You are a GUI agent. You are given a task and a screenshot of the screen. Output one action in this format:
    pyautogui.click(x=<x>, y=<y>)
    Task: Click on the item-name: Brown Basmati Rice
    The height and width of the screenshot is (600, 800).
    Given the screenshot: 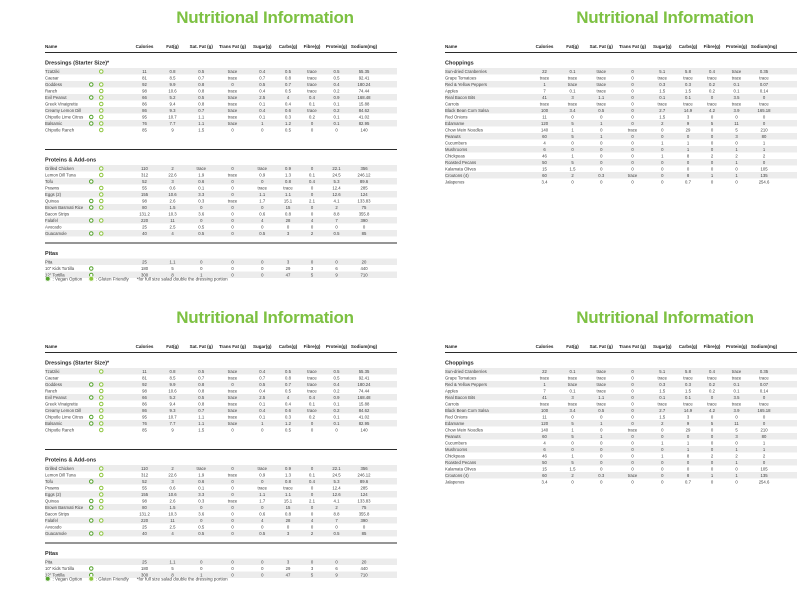 What is the action you would take?
    pyautogui.click(x=64, y=507)
    